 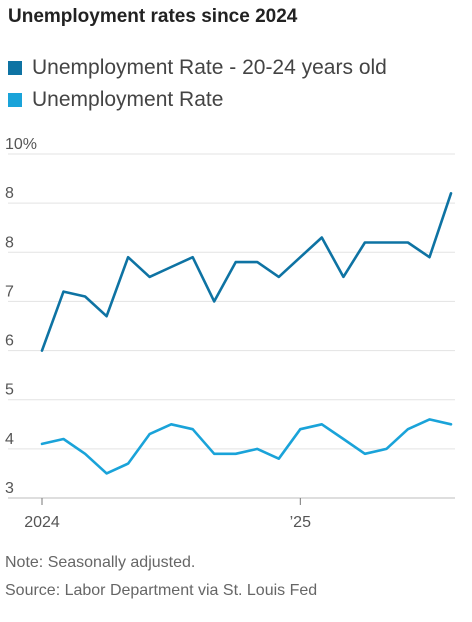 I want to click on legend-swatch-youth-rate, so click(x=15, y=68).